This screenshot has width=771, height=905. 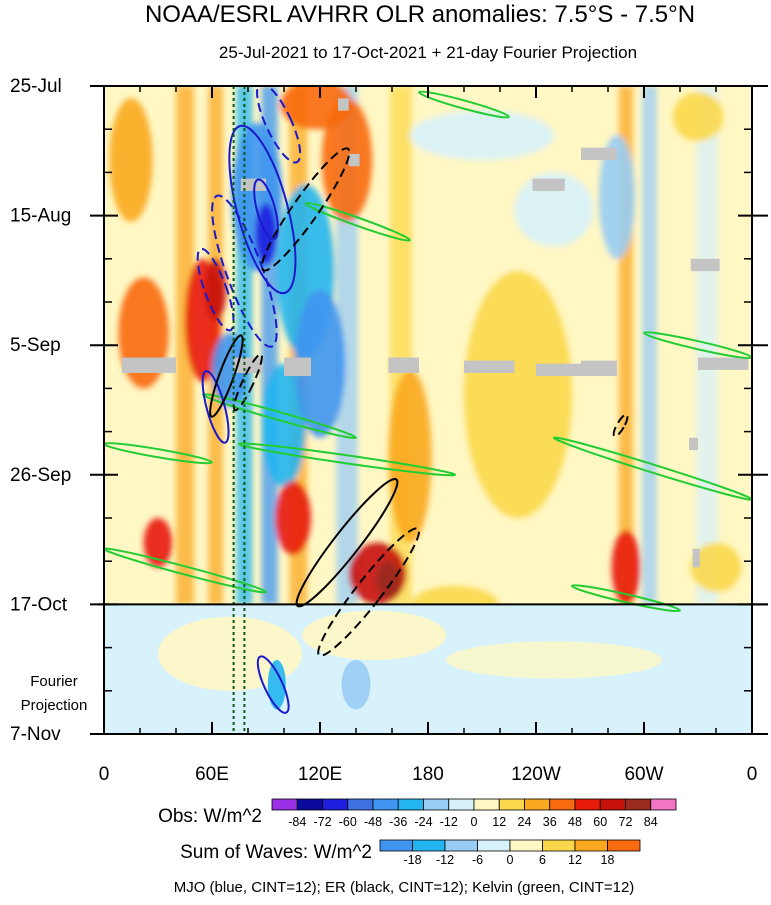 I want to click on x-tick-label-6: 0, so click(x=752, y=774).